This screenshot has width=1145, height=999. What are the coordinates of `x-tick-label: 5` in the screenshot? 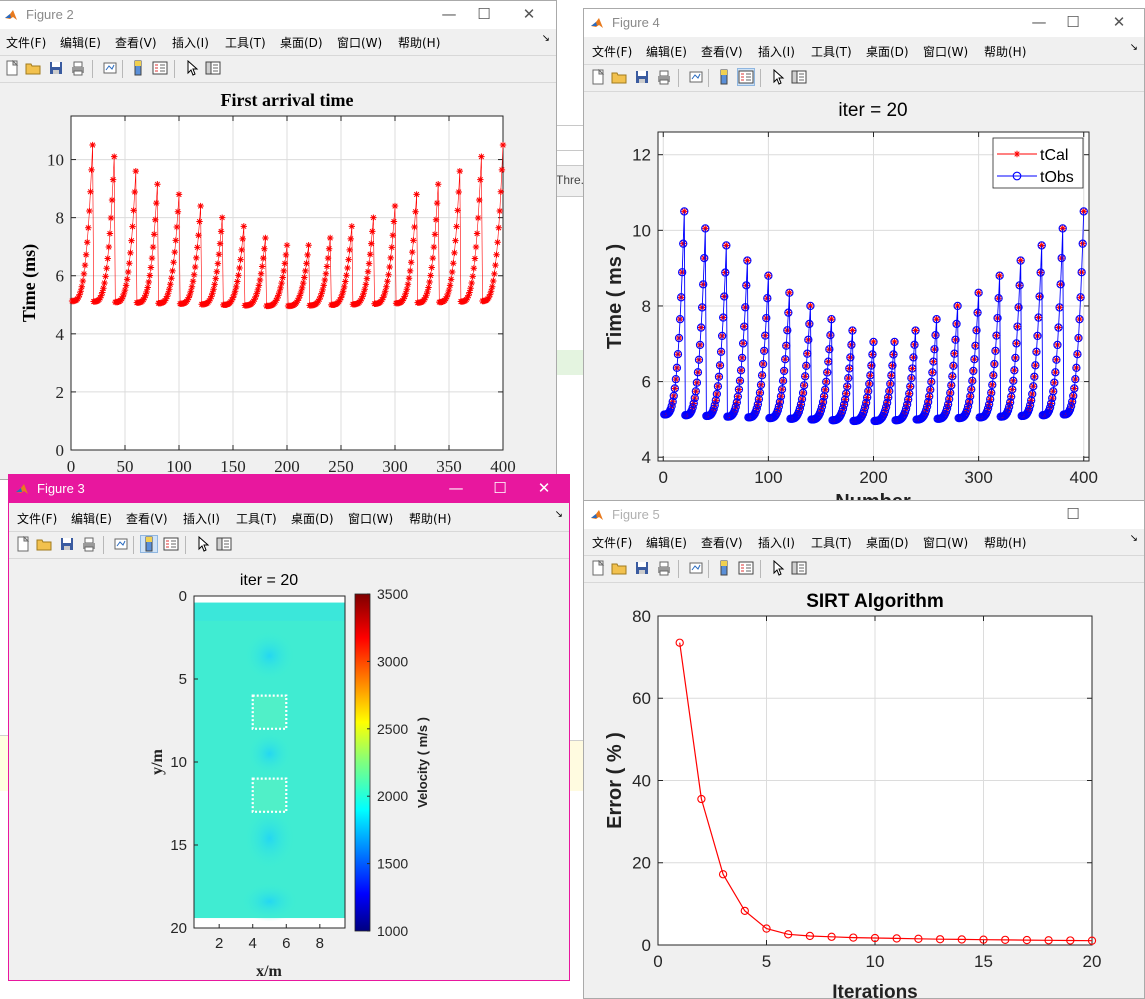 It's located at (766, 961).